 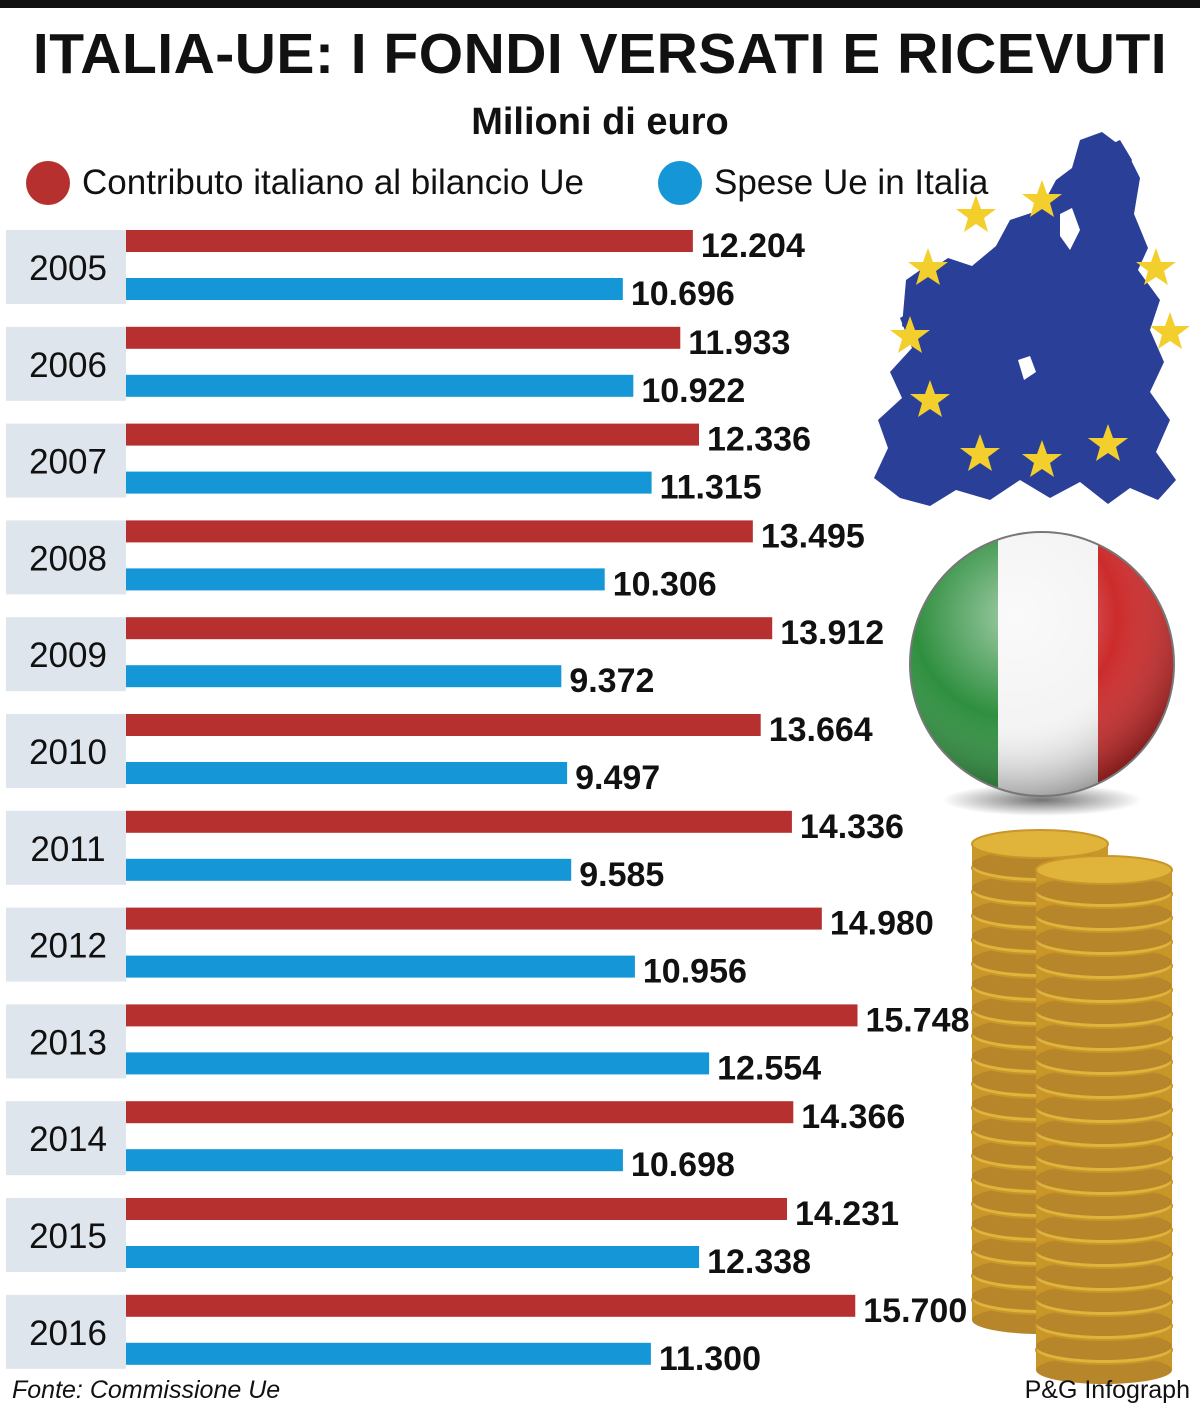 I want to click on chart-title: ITALIA-UE: I FONDI VERSATI E RICEVUTI, so click(x=600, y=54).